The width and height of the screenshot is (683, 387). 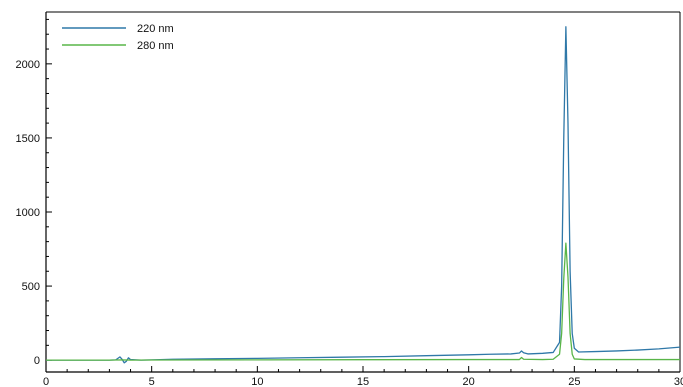 I want to click on y-tick-label: 2000, so click(x=28, y=65).